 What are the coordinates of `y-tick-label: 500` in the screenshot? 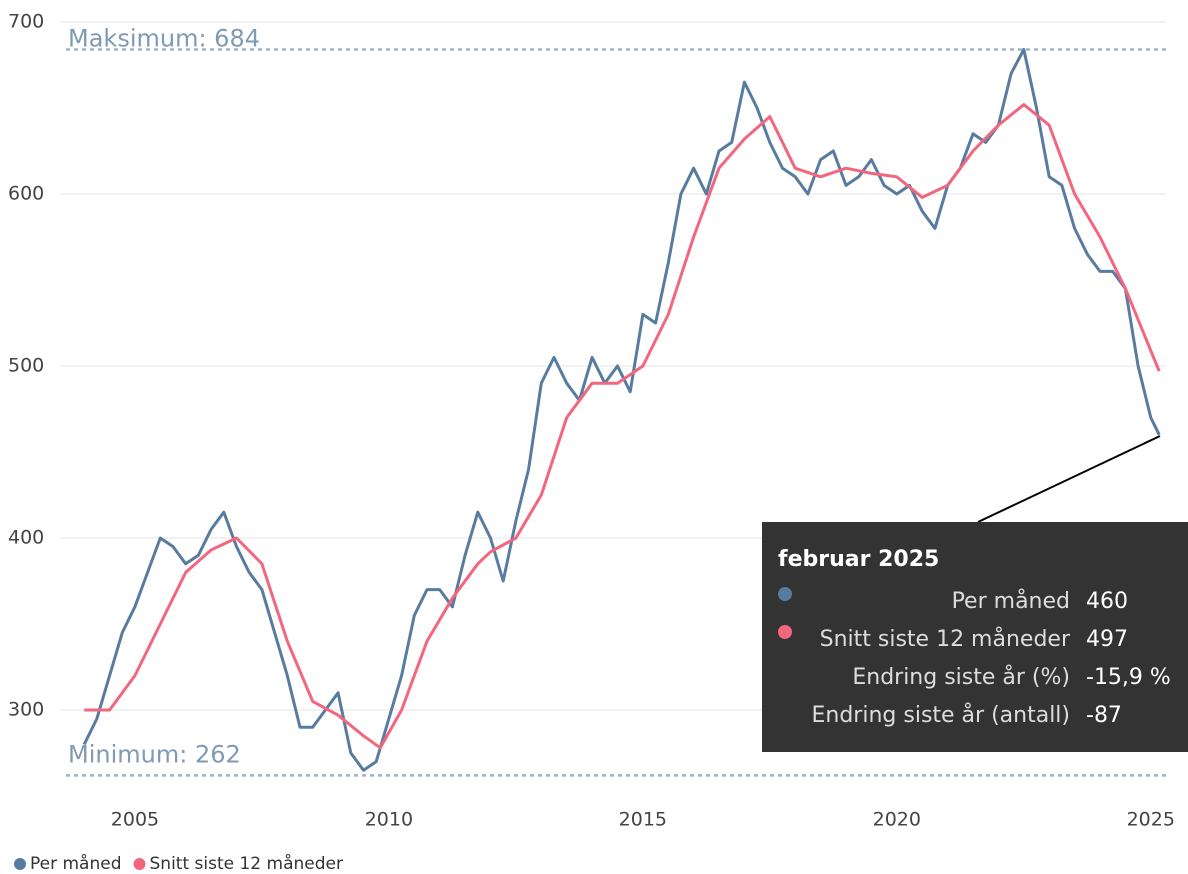 It's located at (26, 366).